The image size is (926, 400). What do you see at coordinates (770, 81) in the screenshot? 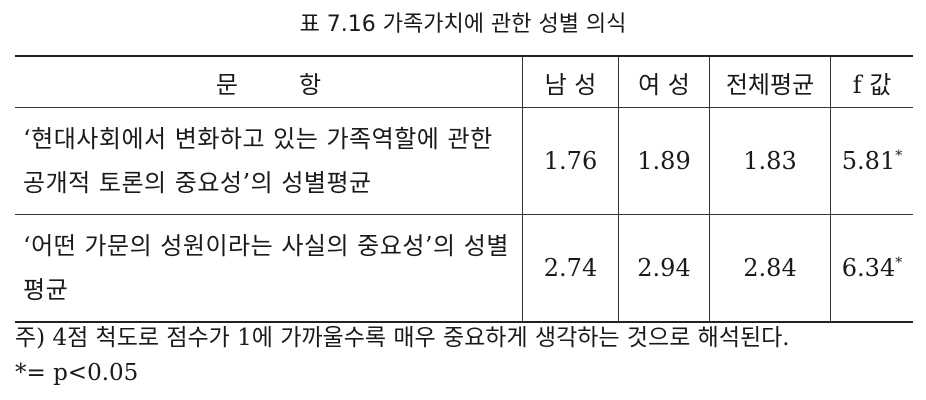
I see `header-total: 전체평균` at bounding box center [770, 81].